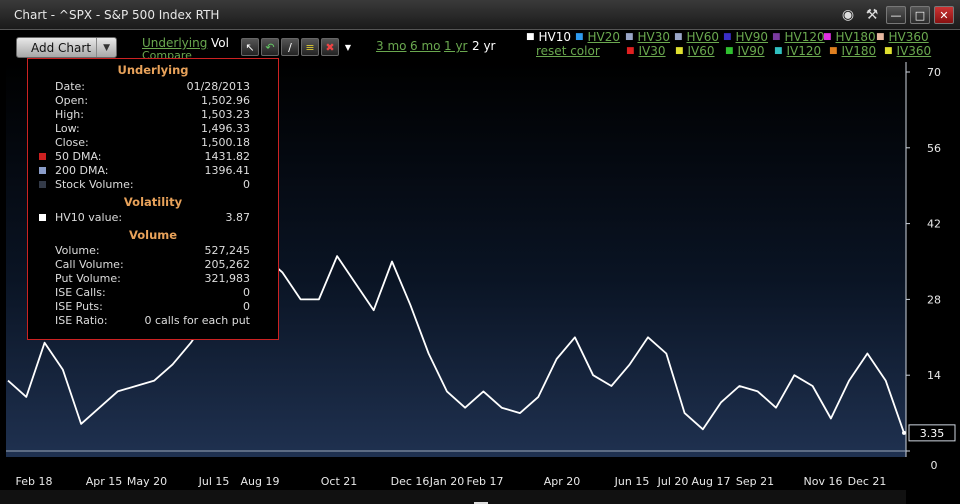  I want to click on isecalls-label: ISE Calls:, so click(80, 292).